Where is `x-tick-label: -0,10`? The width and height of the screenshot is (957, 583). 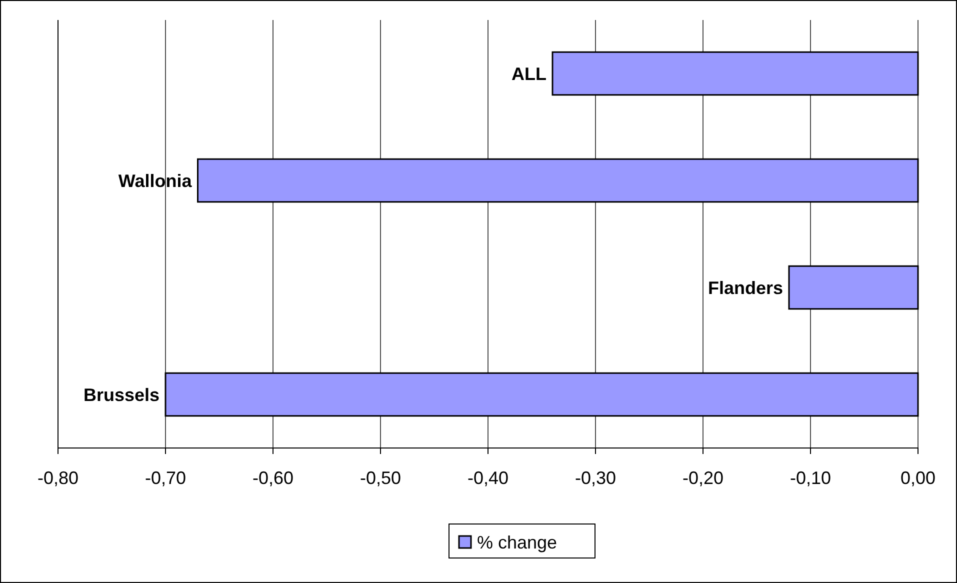
x-tick-label: -0,10 is located at coordinates (811, 478).